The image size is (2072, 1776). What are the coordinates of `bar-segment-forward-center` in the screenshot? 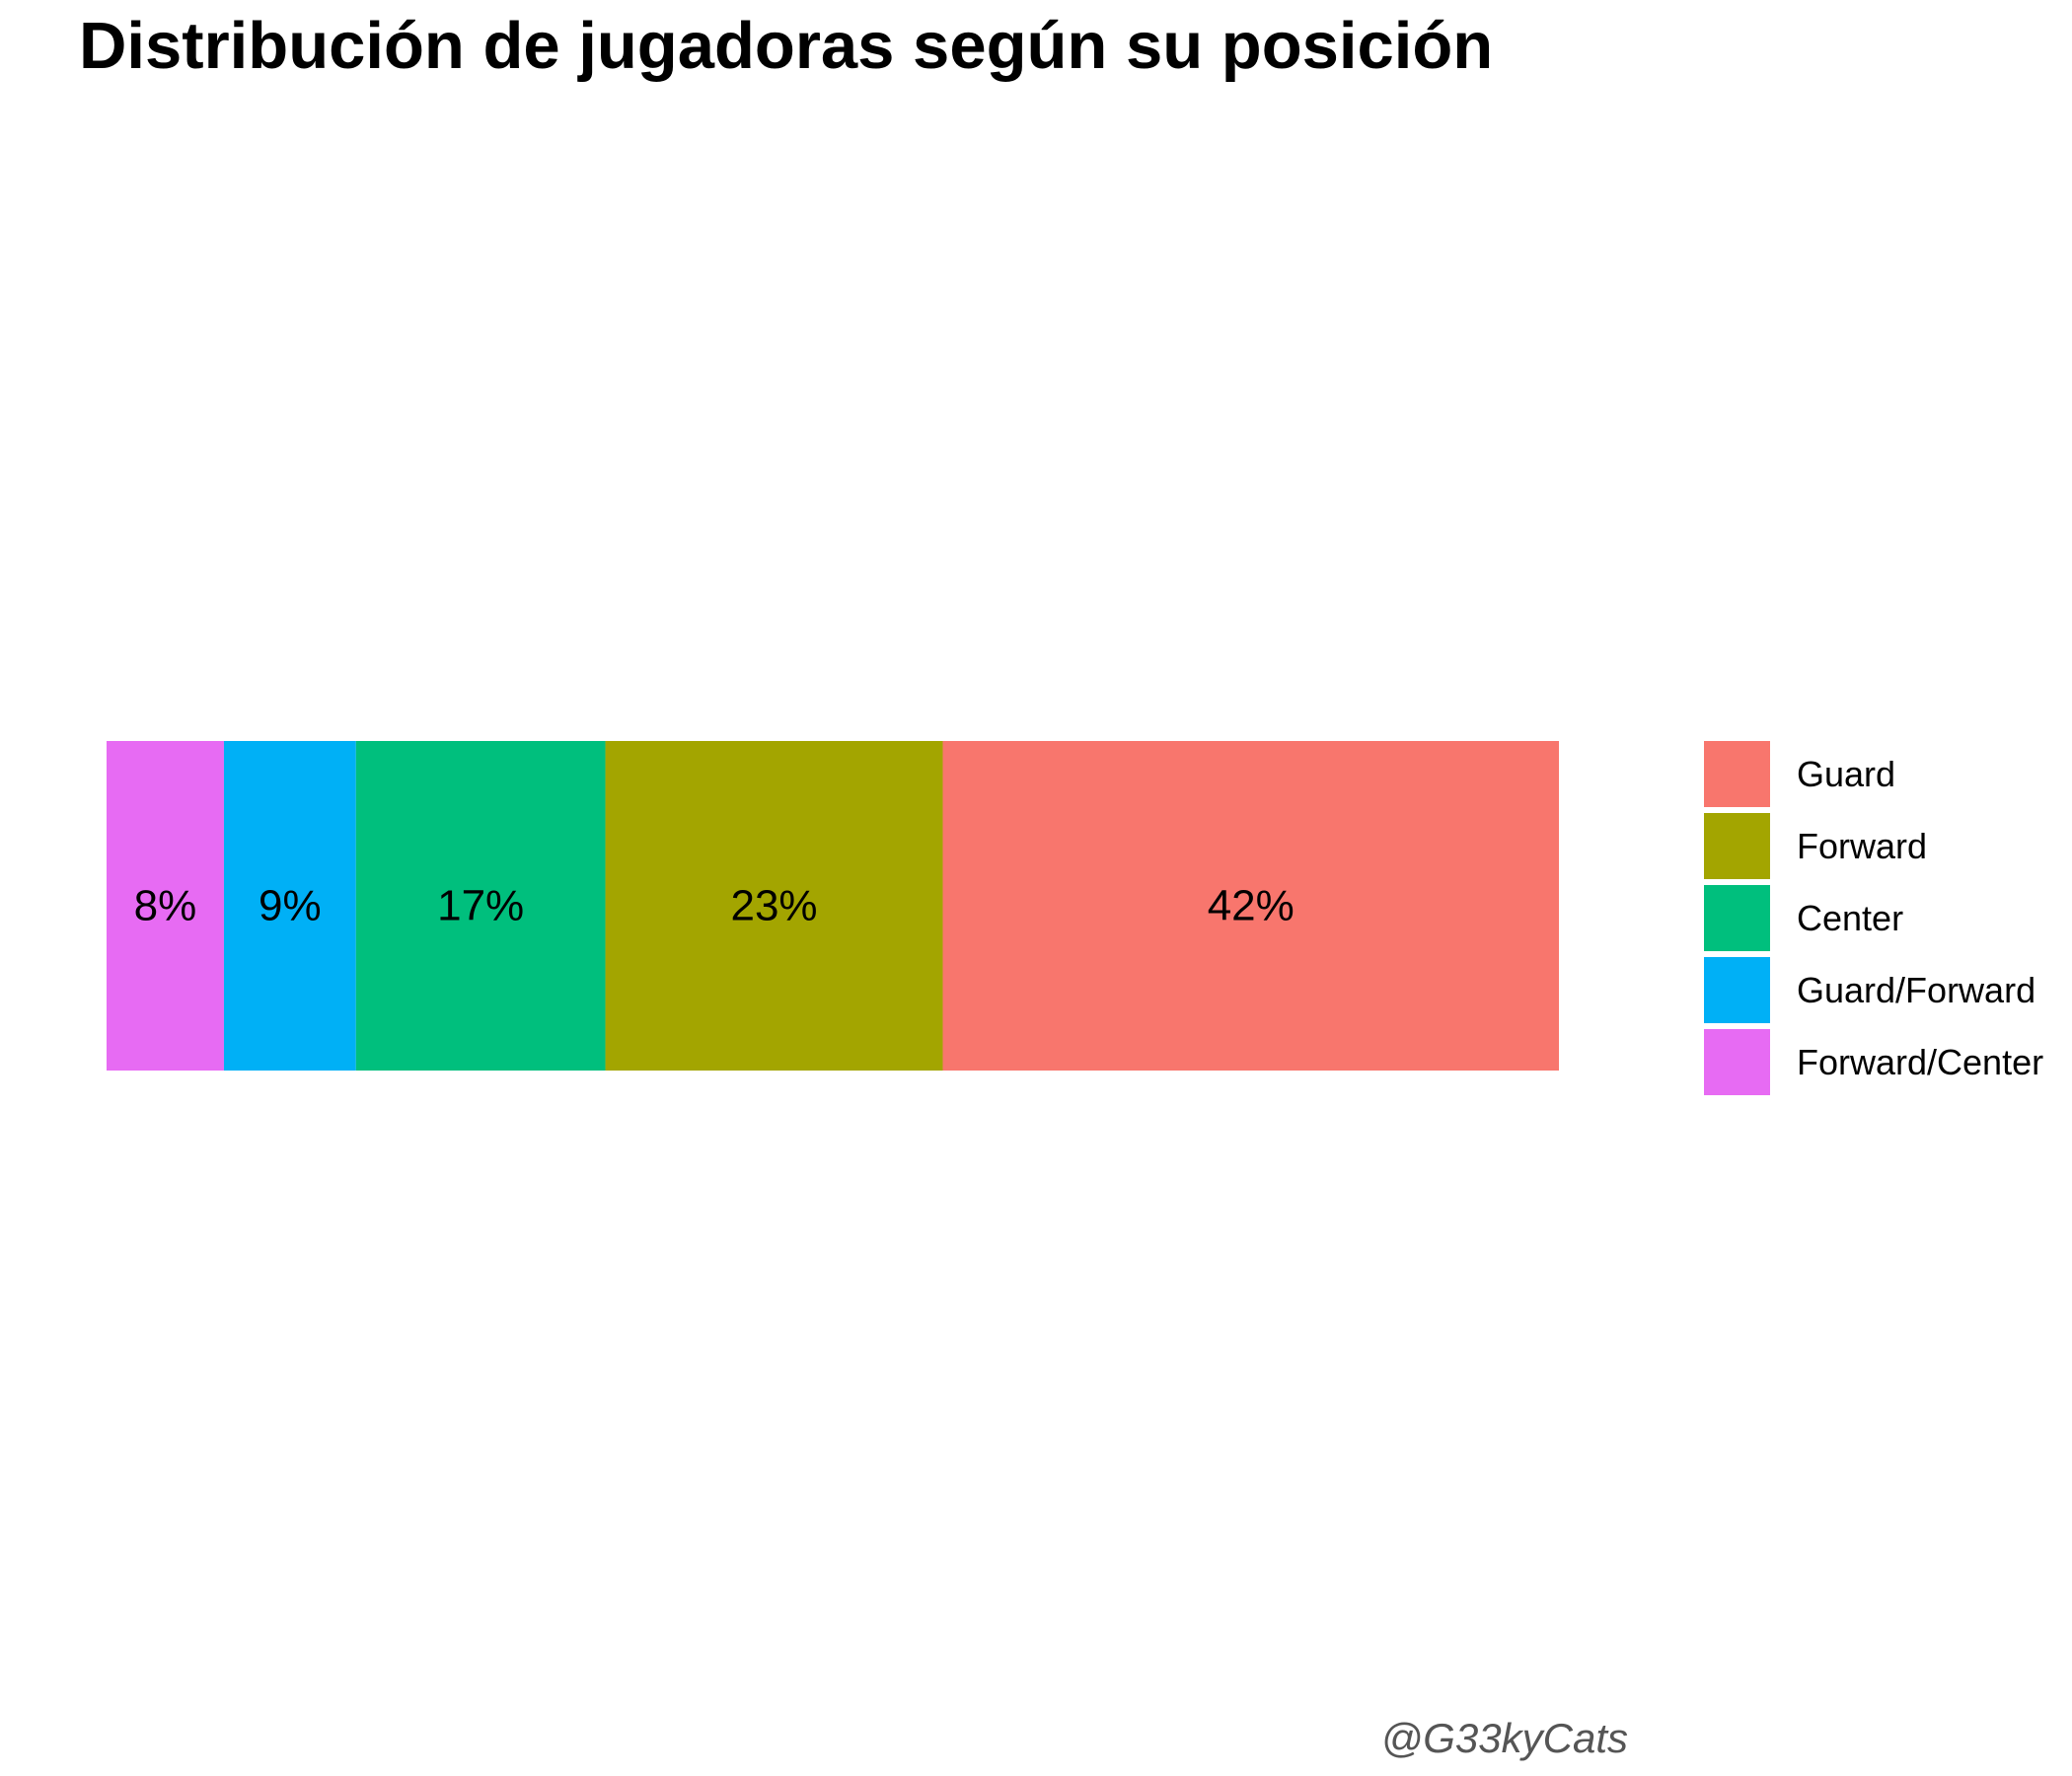 It's located at (166, 906).